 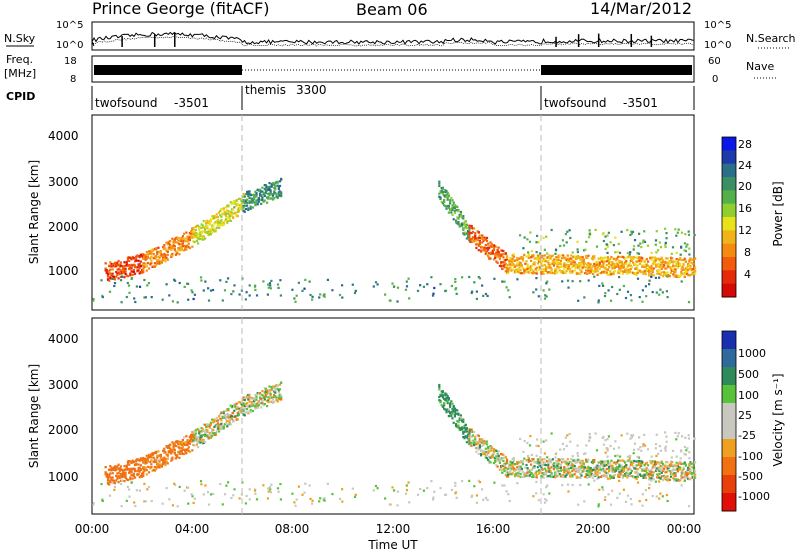 I want to click on power-cell-1963, so click(x=608, y=290).